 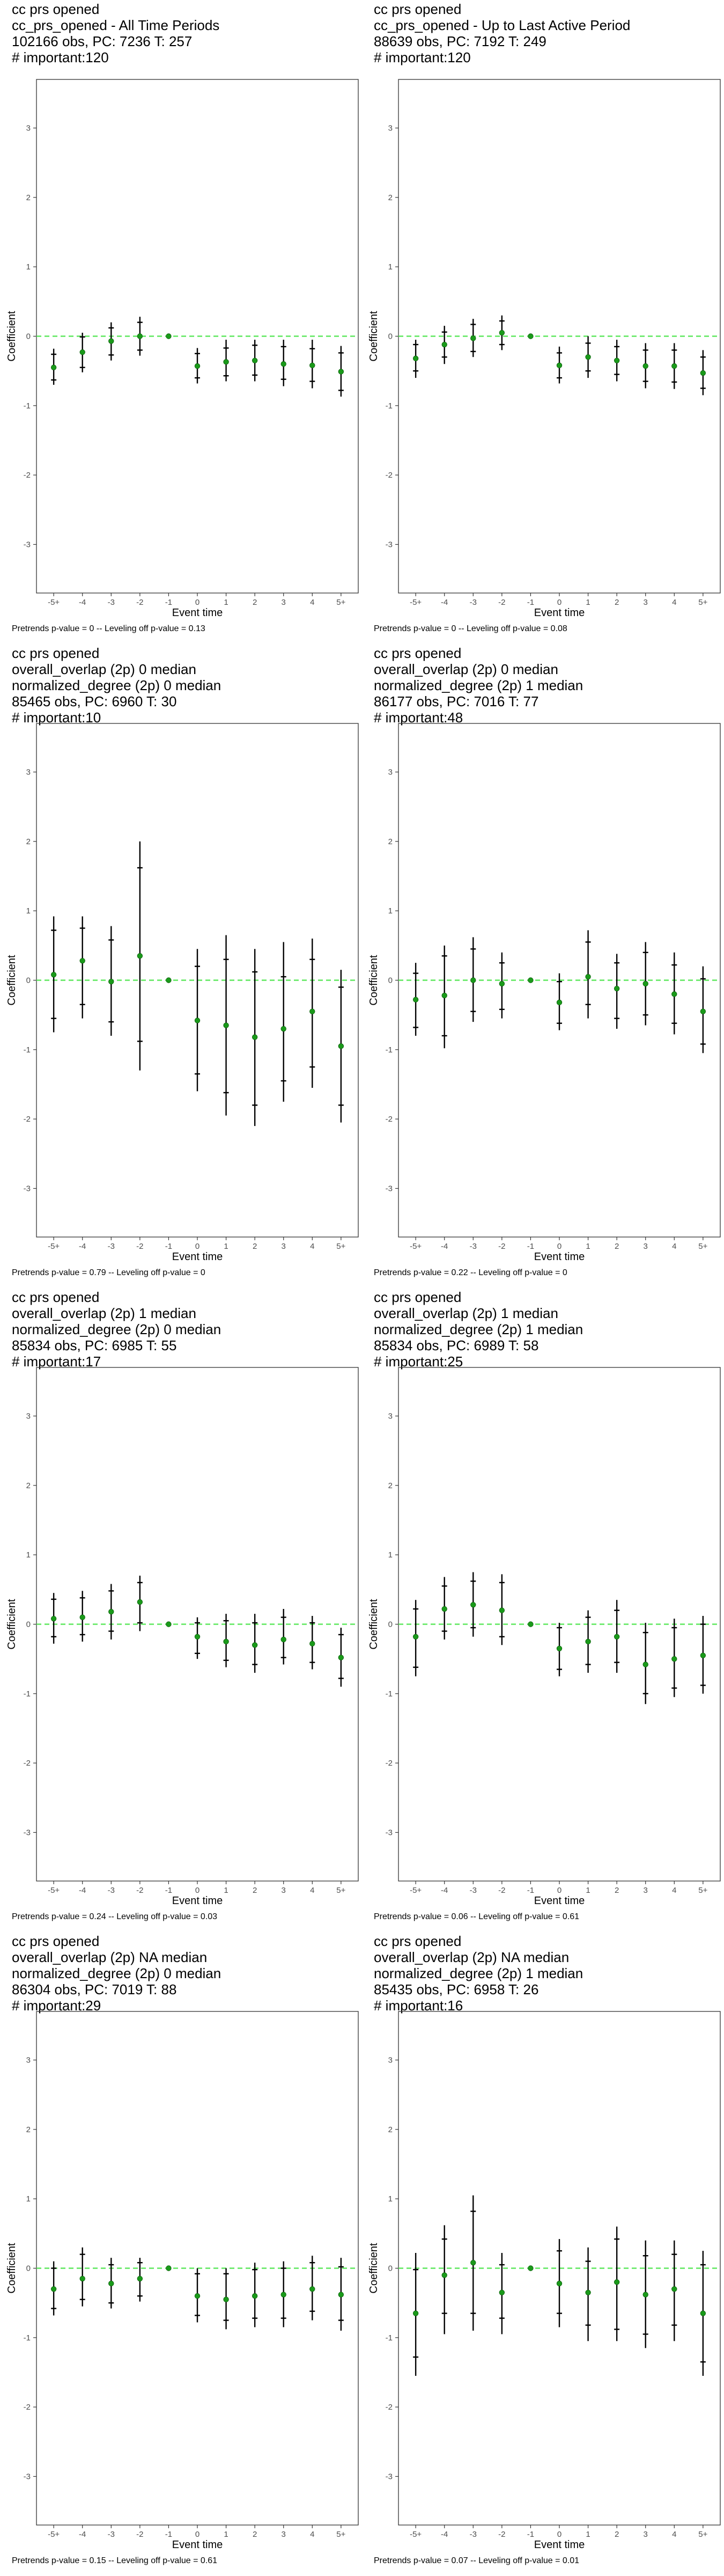 I want to click on x-tick-label: -3, so click(x=473, y=2534).